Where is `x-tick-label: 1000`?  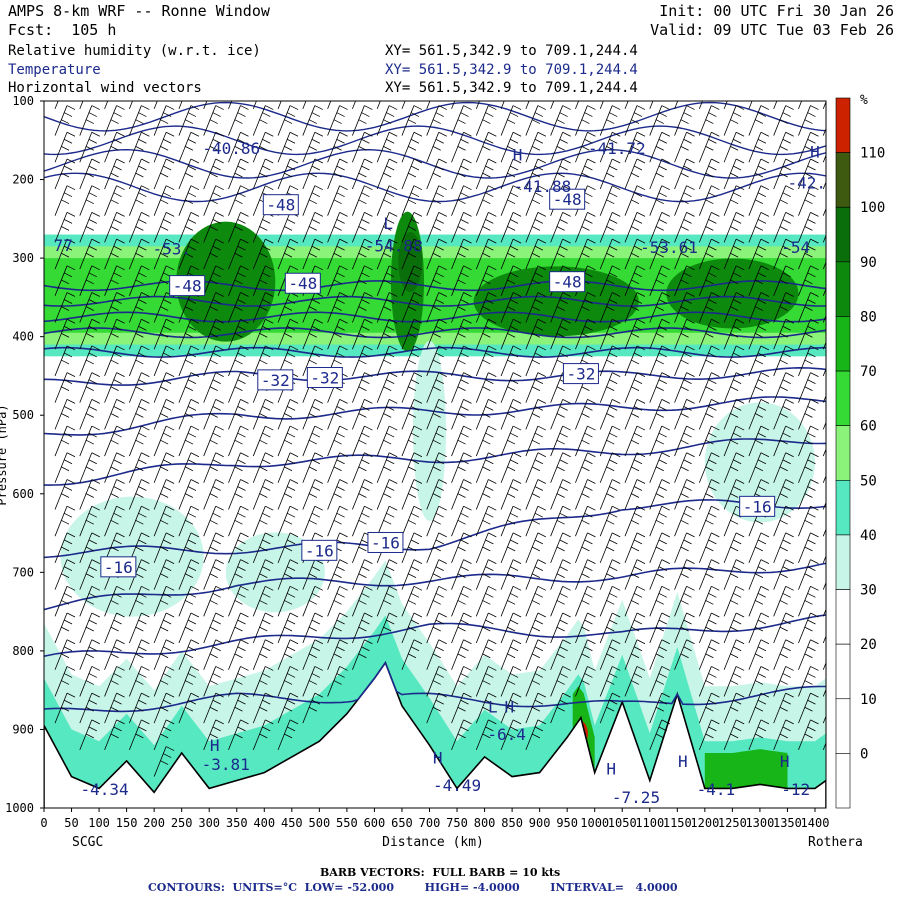 x-tick-label: 1000 is located at coordinates (594, 823).